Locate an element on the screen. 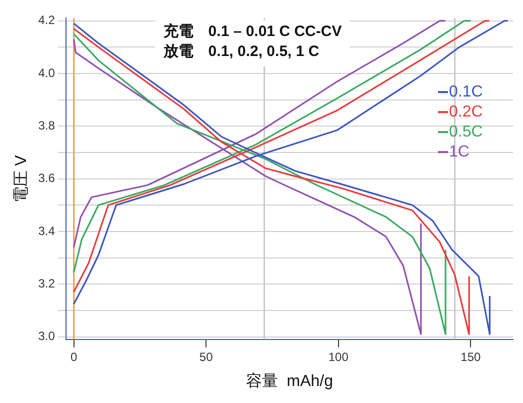 This screenshot has height=403, width=523. y-tick-label: 4.2 is located at coordinates (47, 20).